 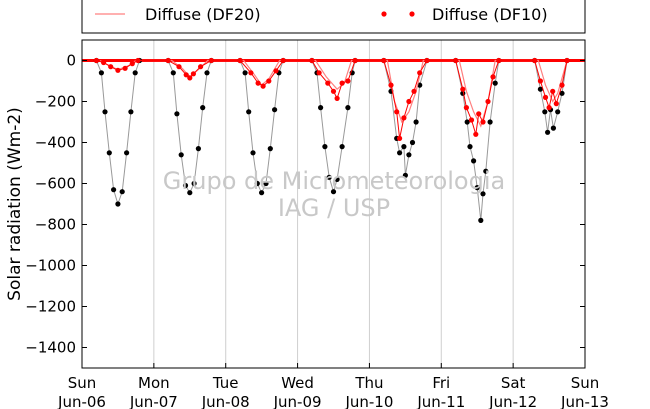 What do you see at coordinates (490, 14) in the screenshot?
I see `legend-label-df10: Diffuse (DF10)` at bounding box center [490, 14].